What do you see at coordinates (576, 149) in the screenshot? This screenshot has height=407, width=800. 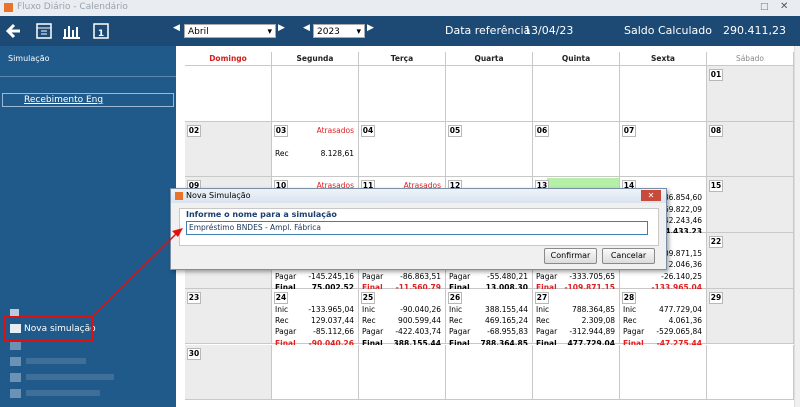 I see `day-cell: 06` at bounding box center [576, 149].